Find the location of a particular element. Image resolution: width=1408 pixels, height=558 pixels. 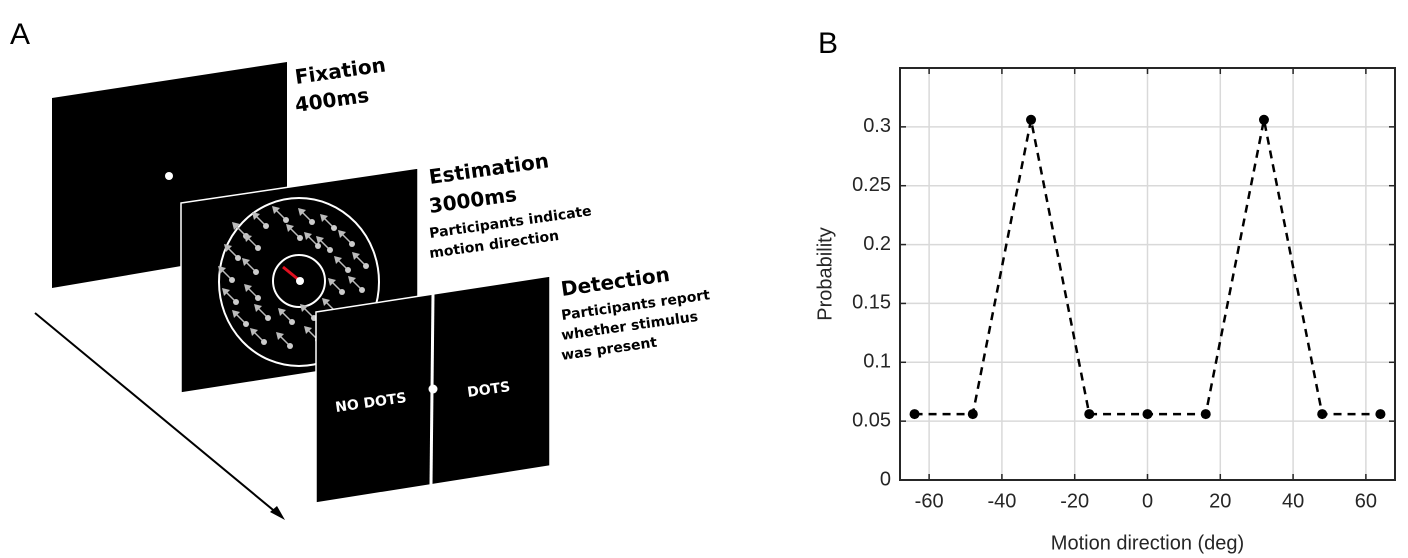

response-needle is located at coordinates (291, 273).